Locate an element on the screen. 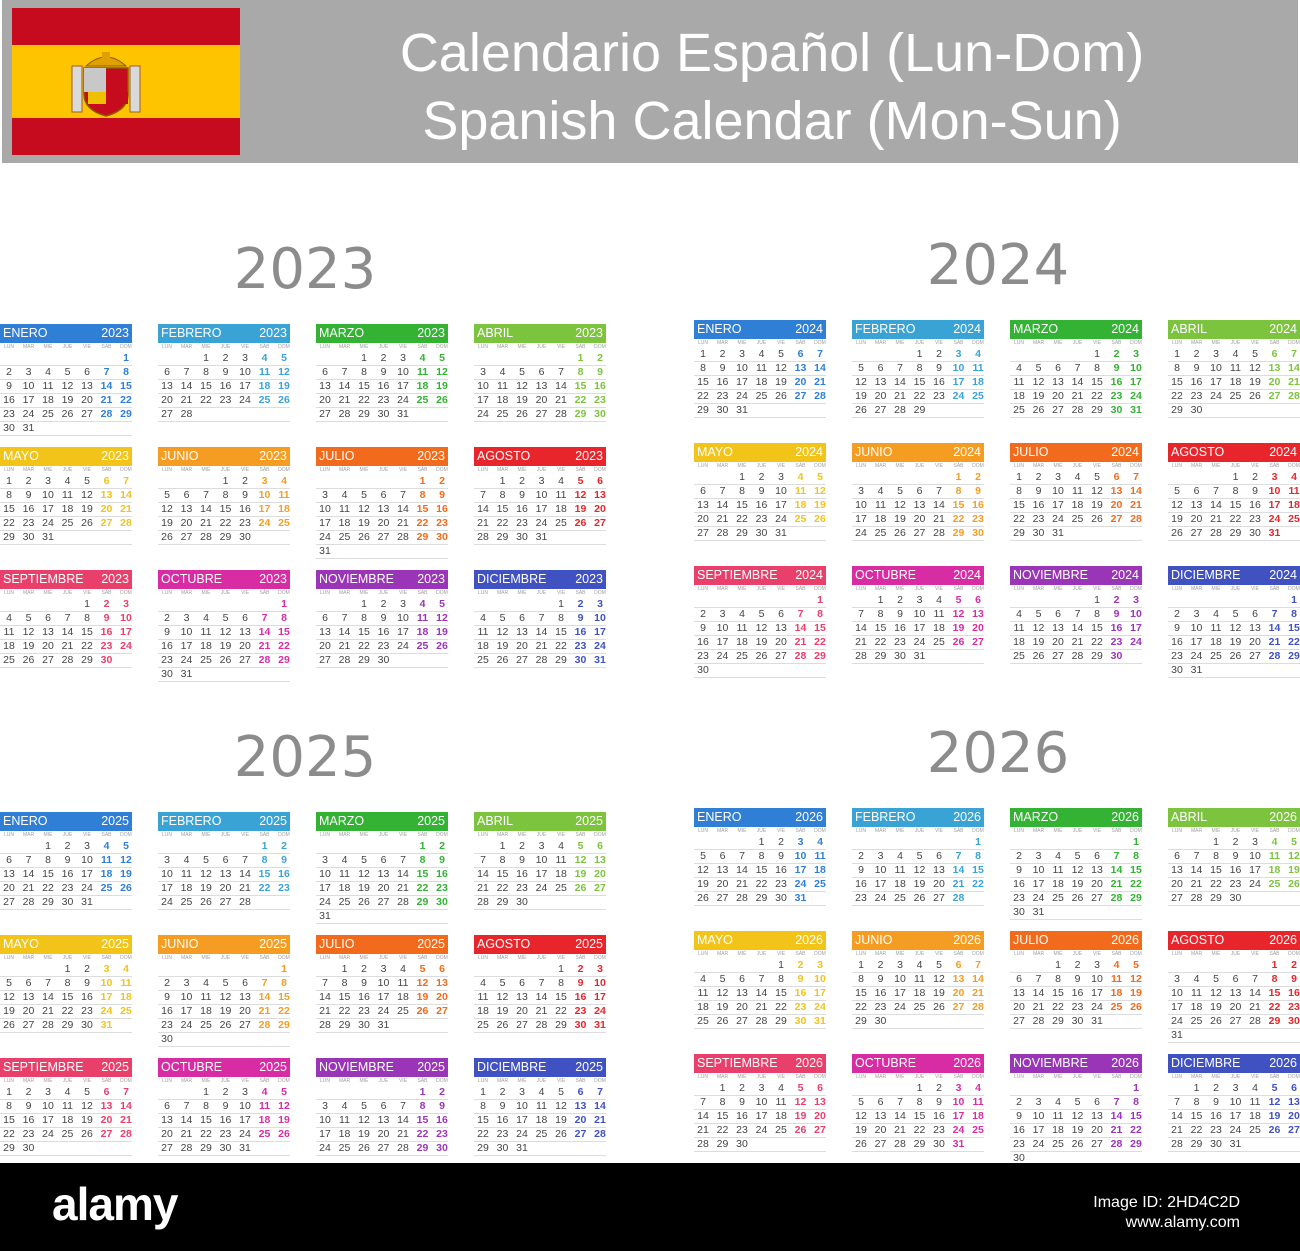  month-header: MAYO 2024 is located at coordinates (760, 452).